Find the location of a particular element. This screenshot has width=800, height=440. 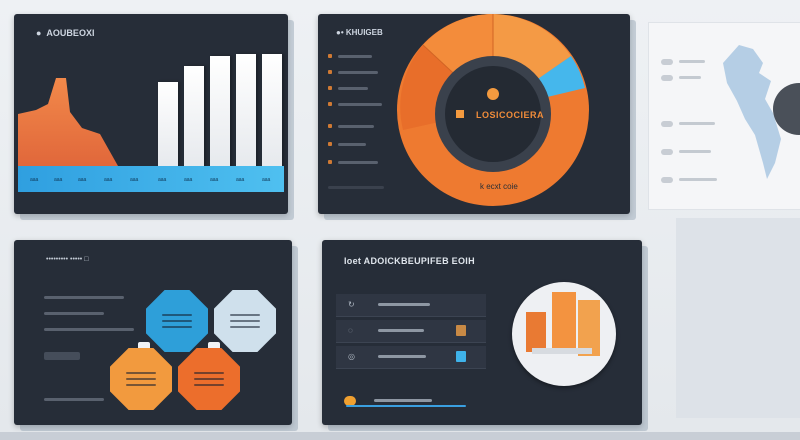

list-item: ↻ is located at coordinates (411, 305).